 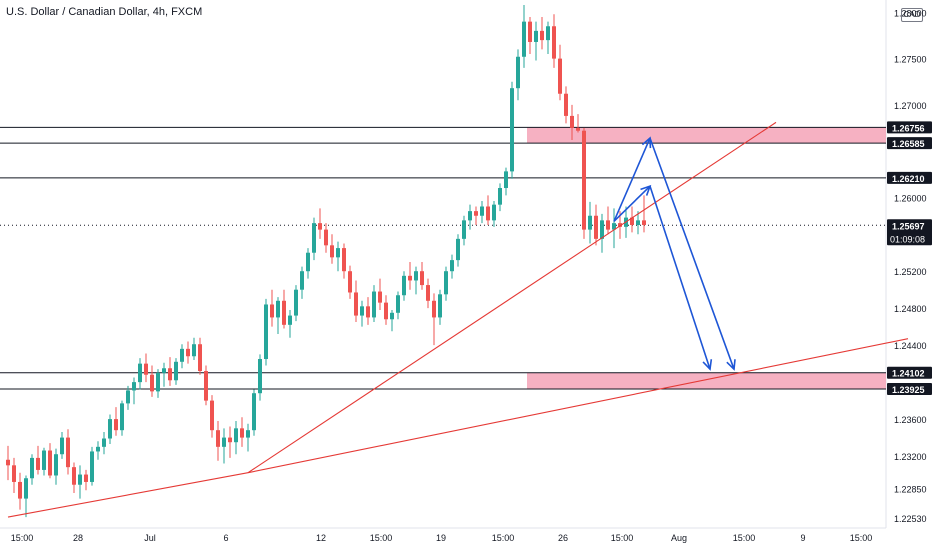 I want to click on price-tick-label: 1.23200, so click(x=910, y=457).